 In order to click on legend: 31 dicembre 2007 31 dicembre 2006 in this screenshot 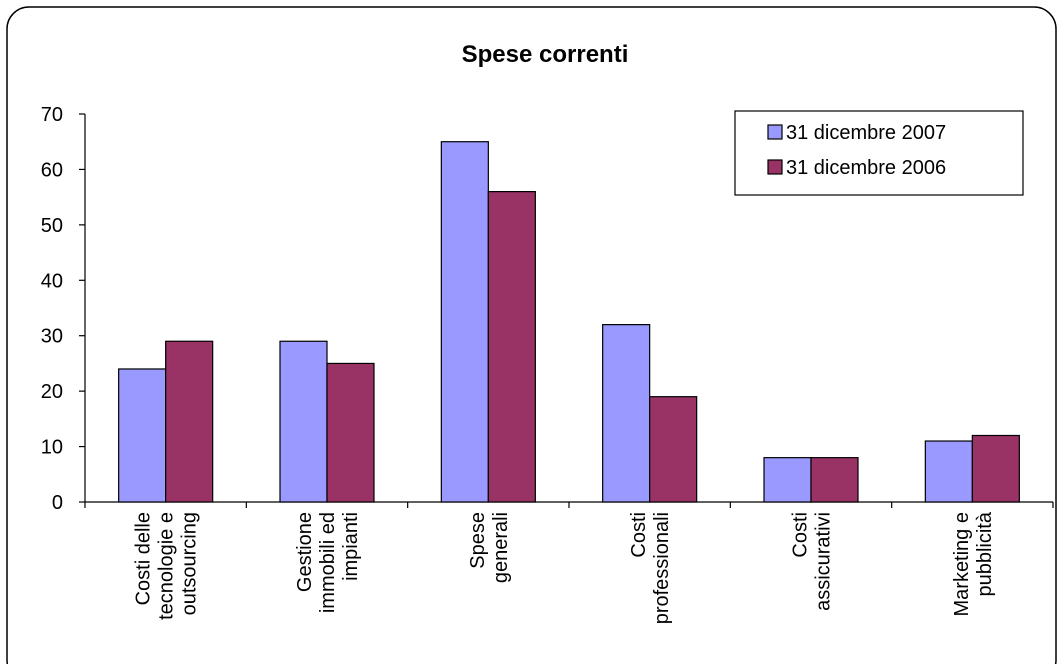, I will do `click(879, 153)`.